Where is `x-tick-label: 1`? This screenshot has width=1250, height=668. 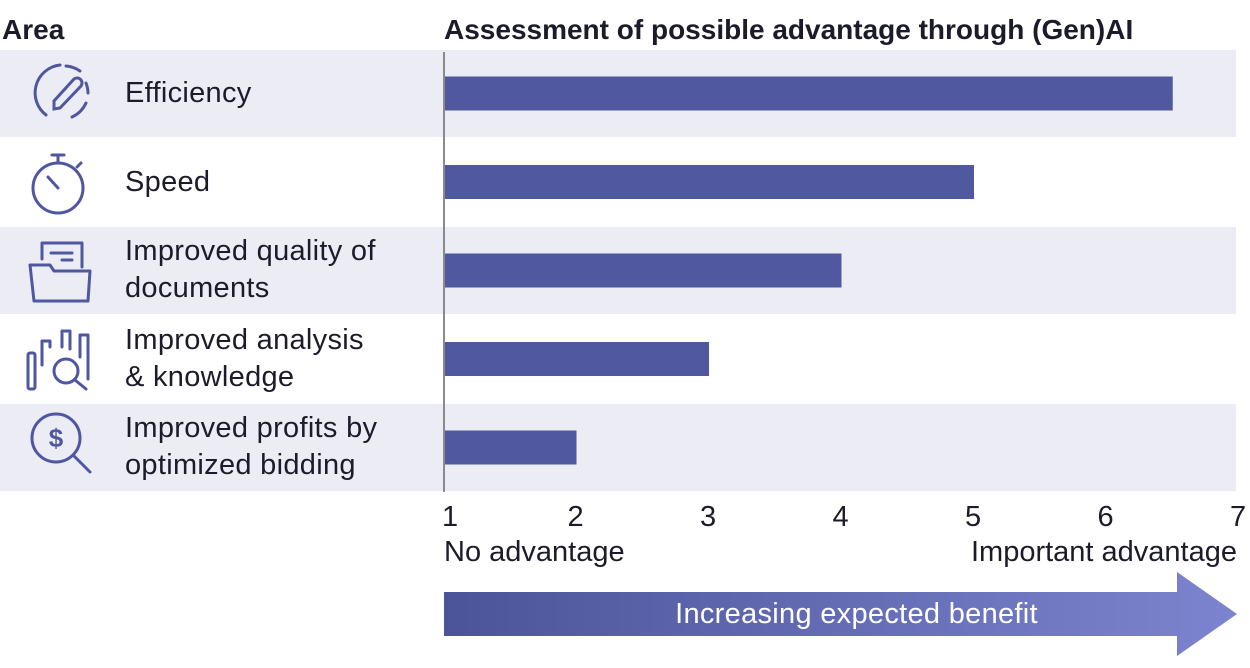
x-tick-label: 1 is located at coordinates (450, 517).